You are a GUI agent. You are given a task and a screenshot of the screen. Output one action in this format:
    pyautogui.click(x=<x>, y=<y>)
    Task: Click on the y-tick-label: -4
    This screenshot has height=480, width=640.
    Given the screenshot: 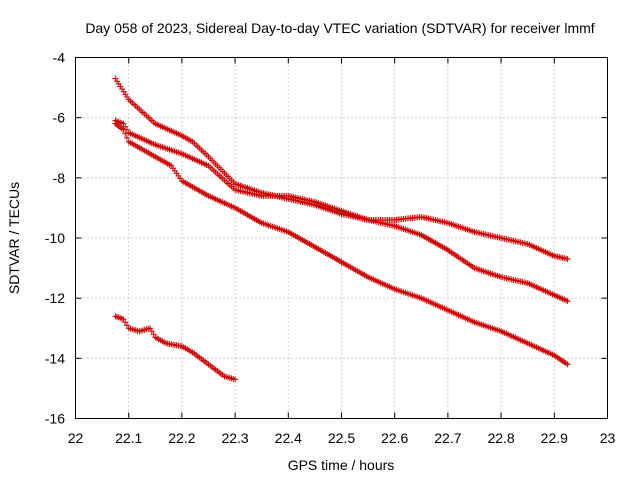 What is the action you would take?
    pyautogui.click(x=59, y=58)
    